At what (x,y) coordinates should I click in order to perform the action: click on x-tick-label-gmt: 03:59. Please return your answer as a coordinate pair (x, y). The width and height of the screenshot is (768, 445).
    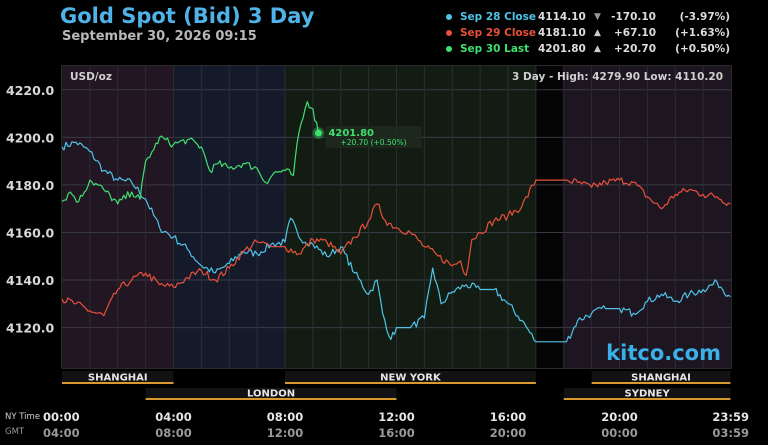
    Looking at the image, I should click on (730, 433).